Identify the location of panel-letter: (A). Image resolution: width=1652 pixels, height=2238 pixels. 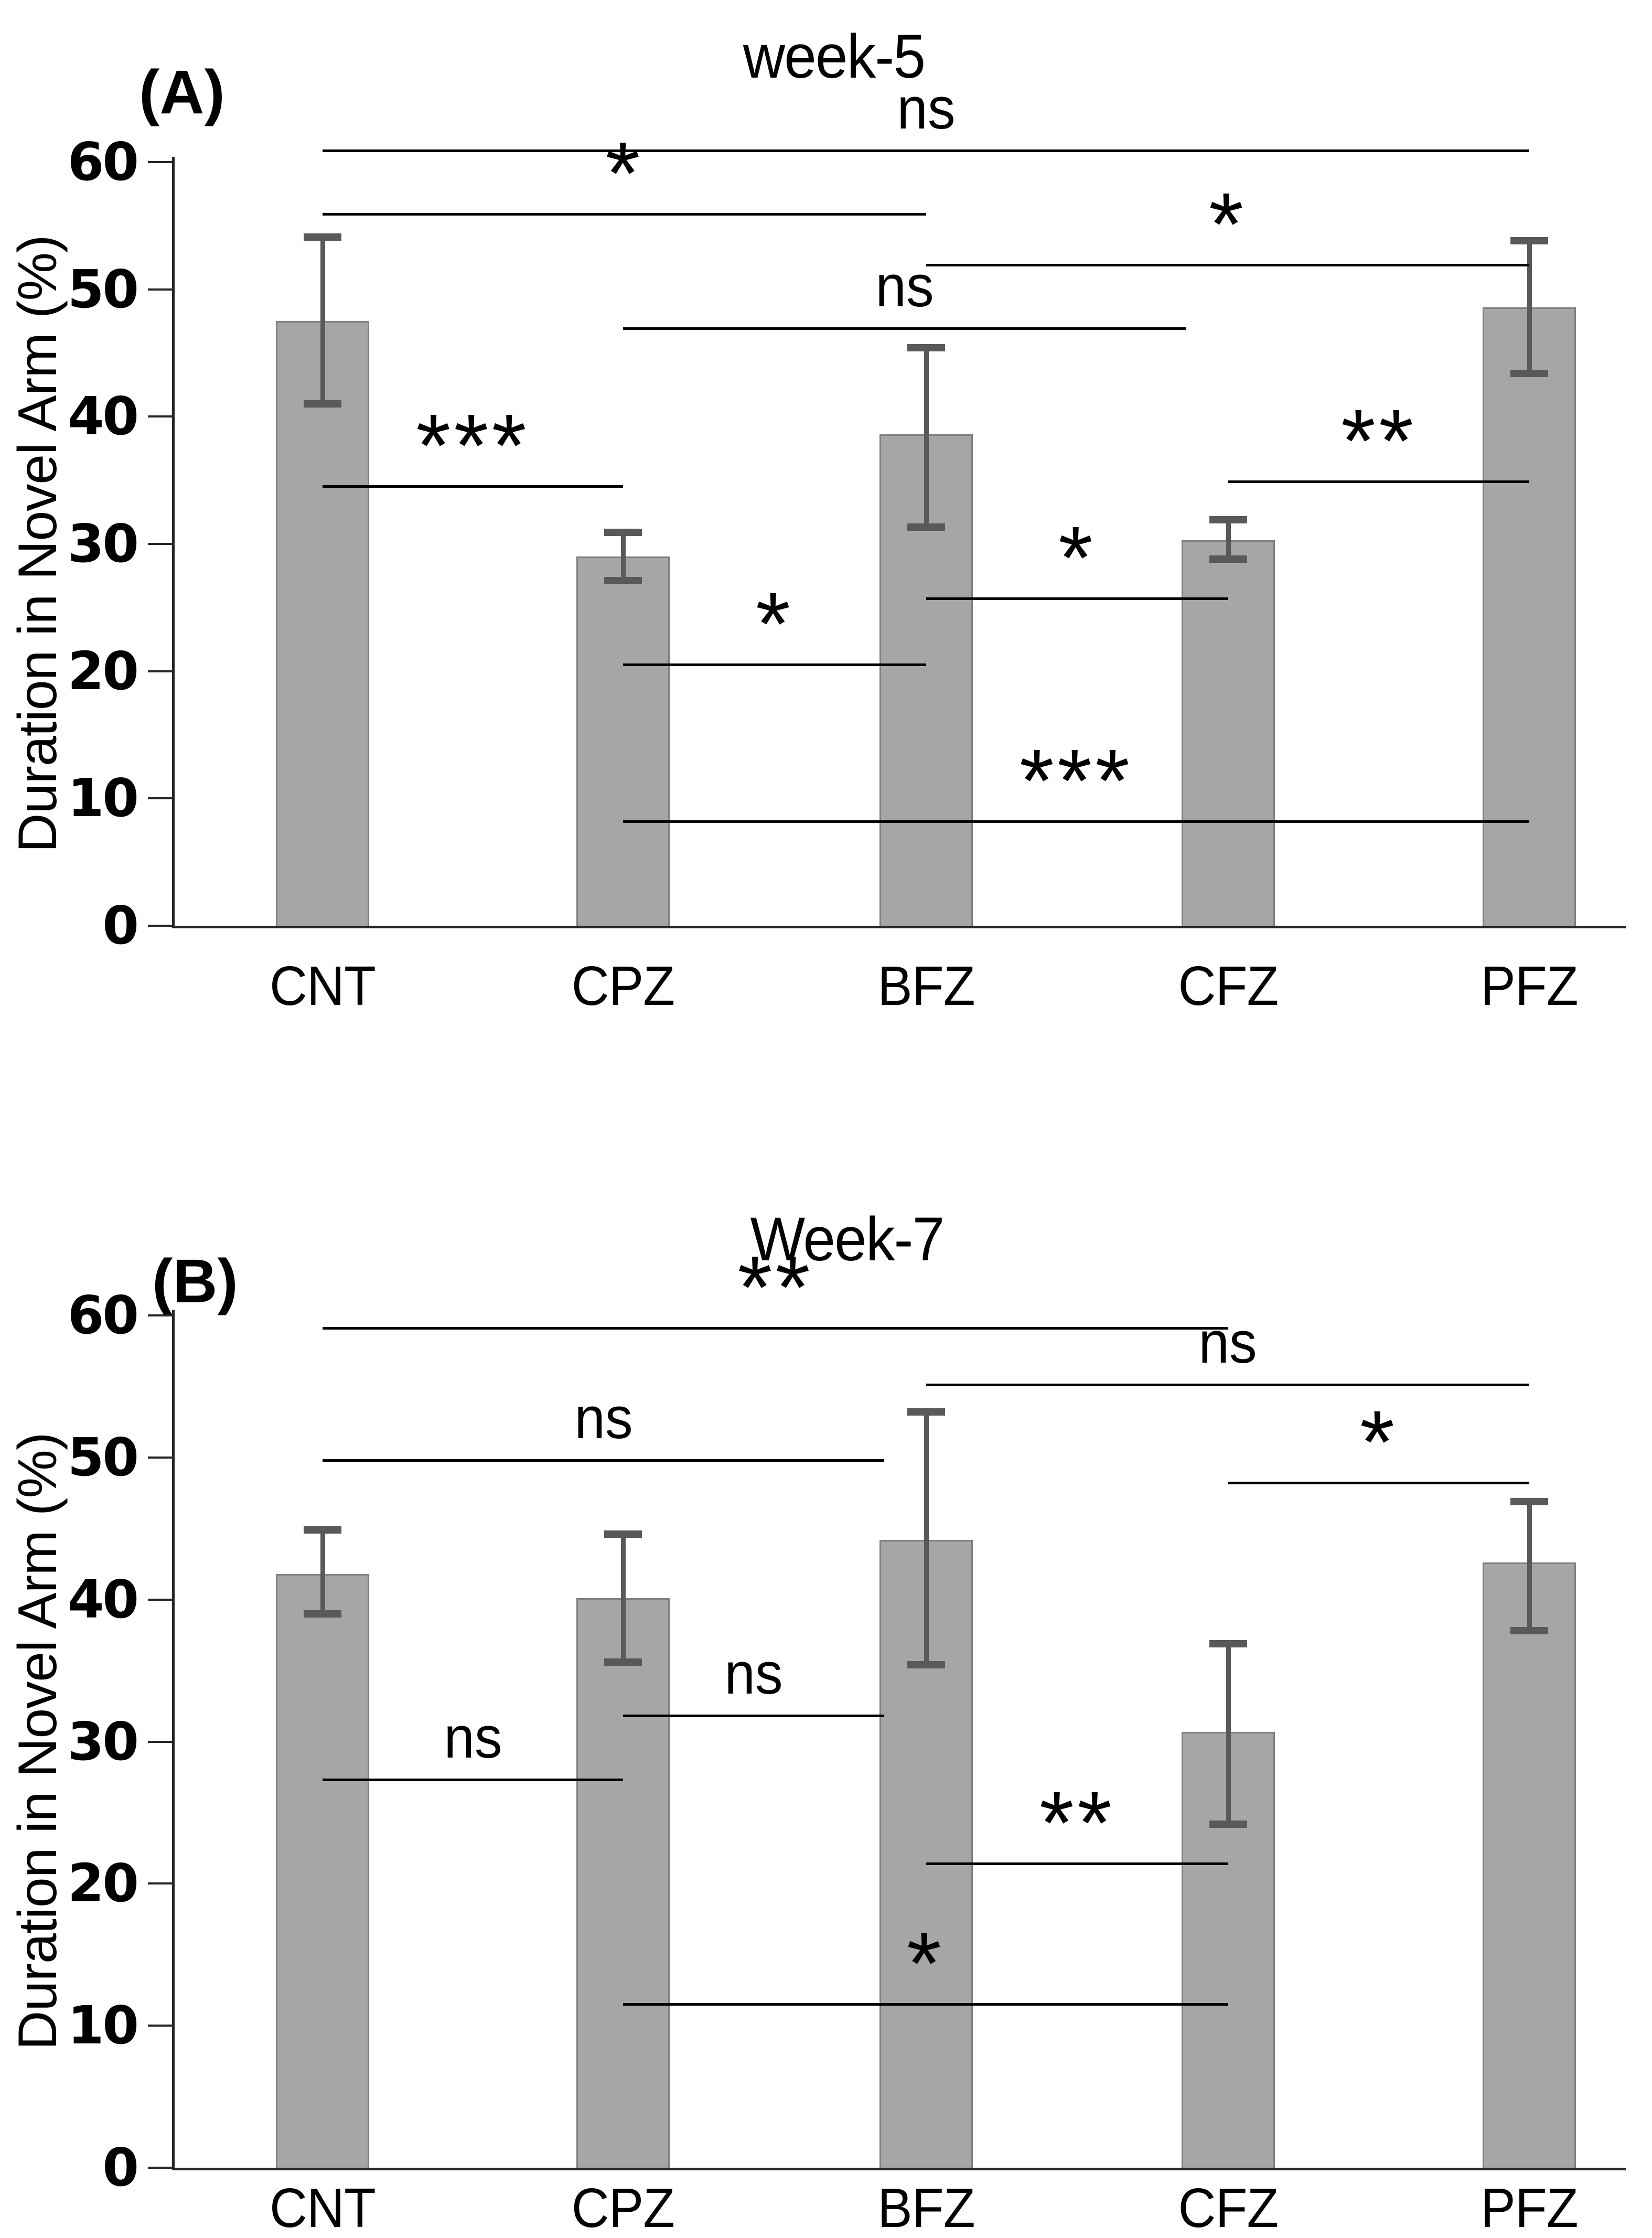
(182, 92).